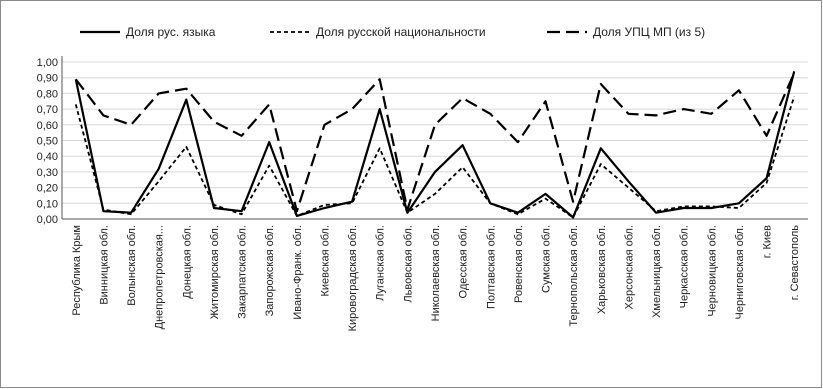 The image size is (823, 389). I want to click on y-tick-label: 0,00, so click(47, 220).